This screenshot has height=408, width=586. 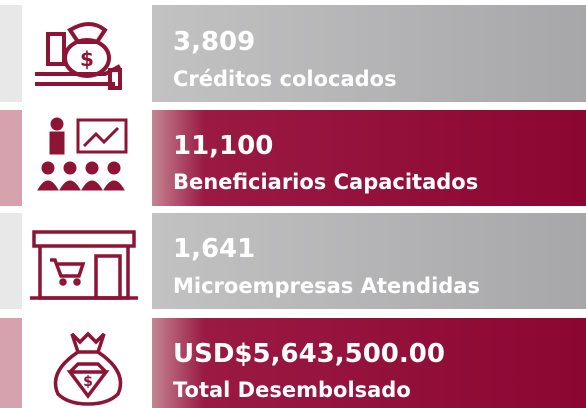 I want to click on stat-label: Microempresas Atendidas, so click(x=326, y=286).